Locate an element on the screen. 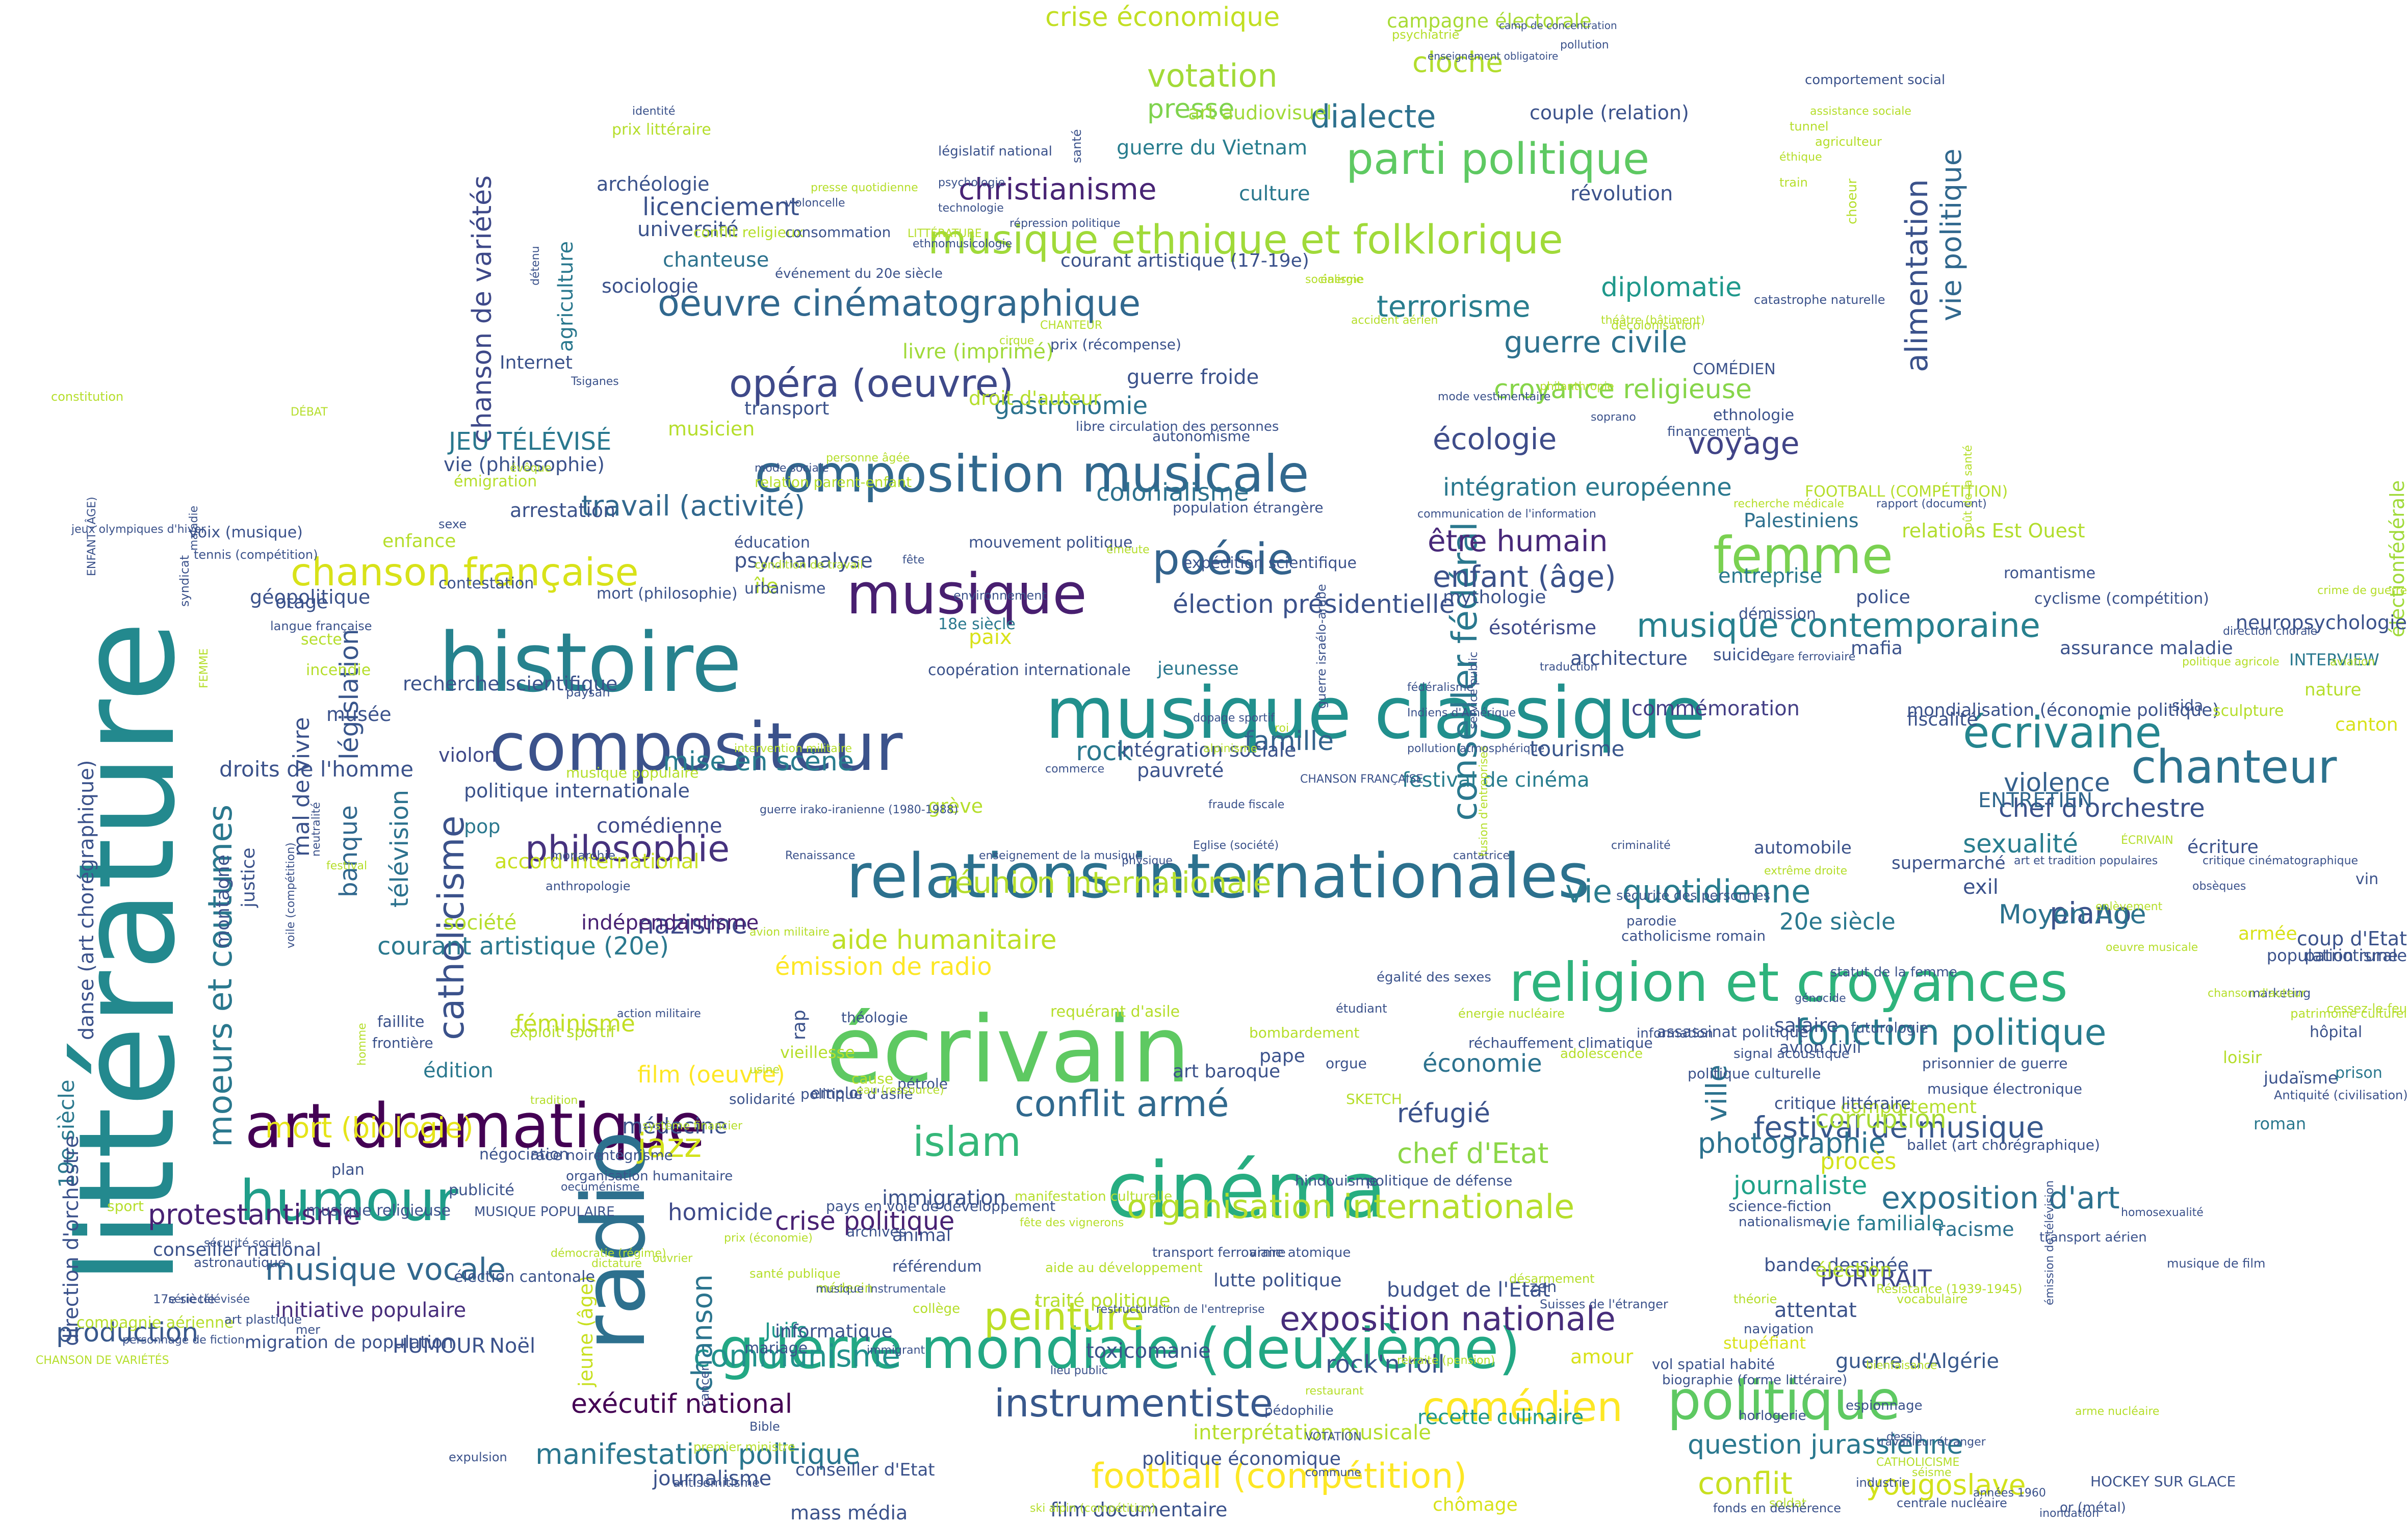 This screenshot has height=1524, width=2408. word-politique-economique: politique économique is located at coordinates (1241, 1459).